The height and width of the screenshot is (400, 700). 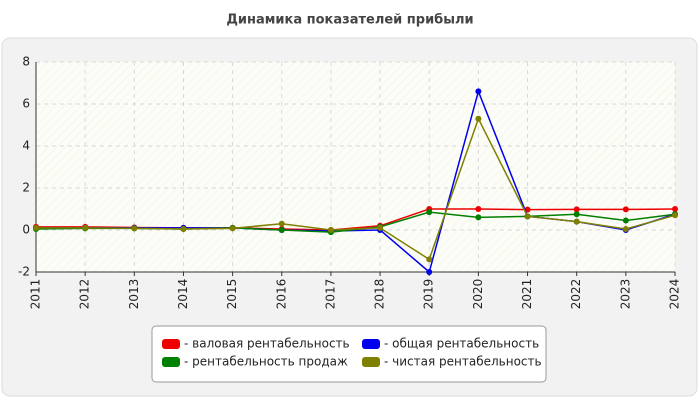 I want to click on x-tick-label: 2024, so click(x=675, y=294).